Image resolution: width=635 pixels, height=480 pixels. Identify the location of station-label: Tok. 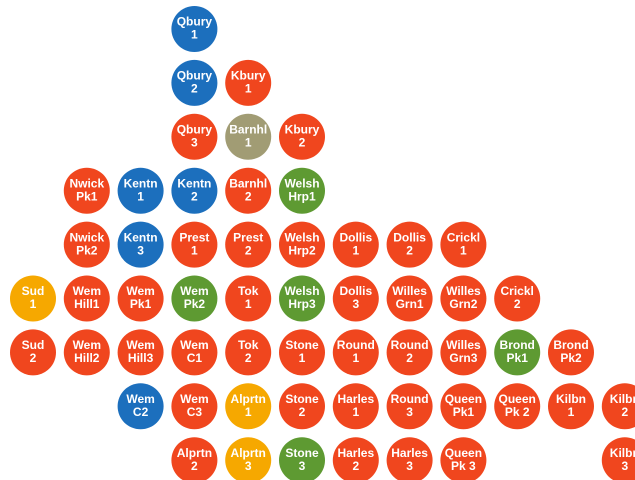
(248, 291).